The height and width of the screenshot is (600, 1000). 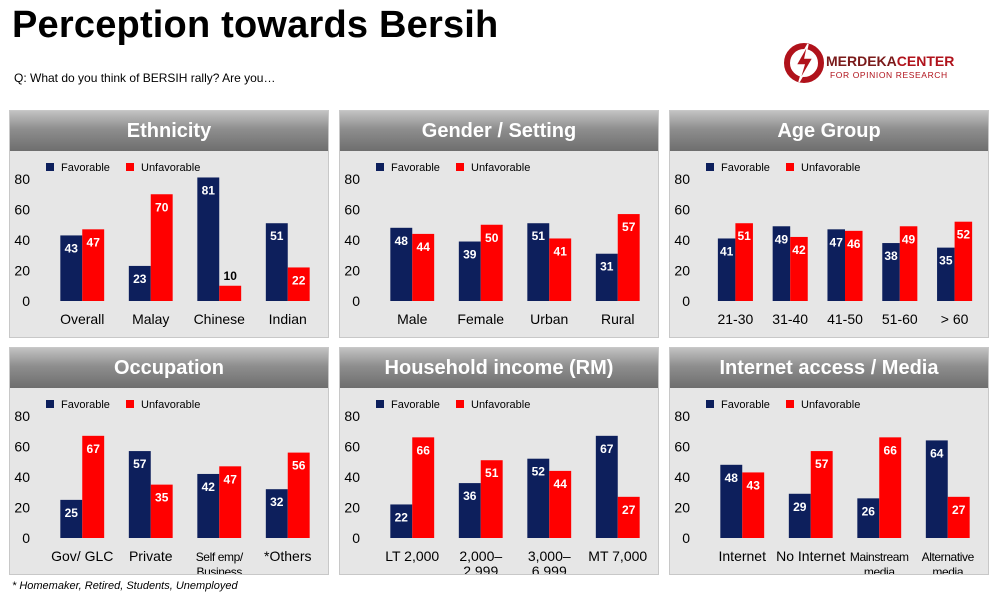 What do you see at coordinates (810, 556) in the screenshot?
I see `x-tick-label: No Internet` at bounding box center [810, 556].